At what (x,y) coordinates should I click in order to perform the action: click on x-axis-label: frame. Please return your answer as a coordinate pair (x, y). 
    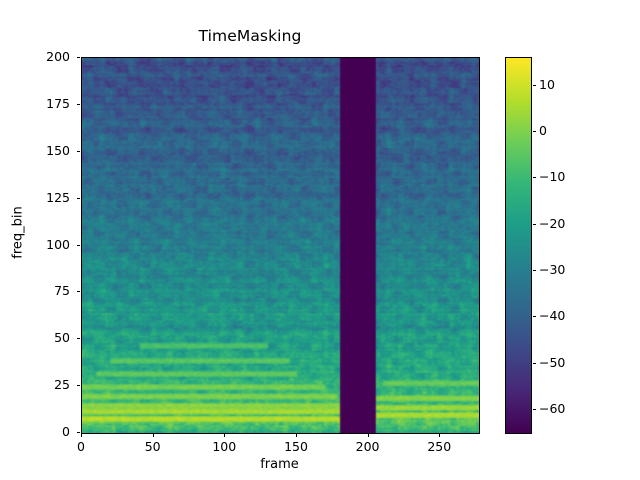
    Looking at the image, I should click on (279, 464).